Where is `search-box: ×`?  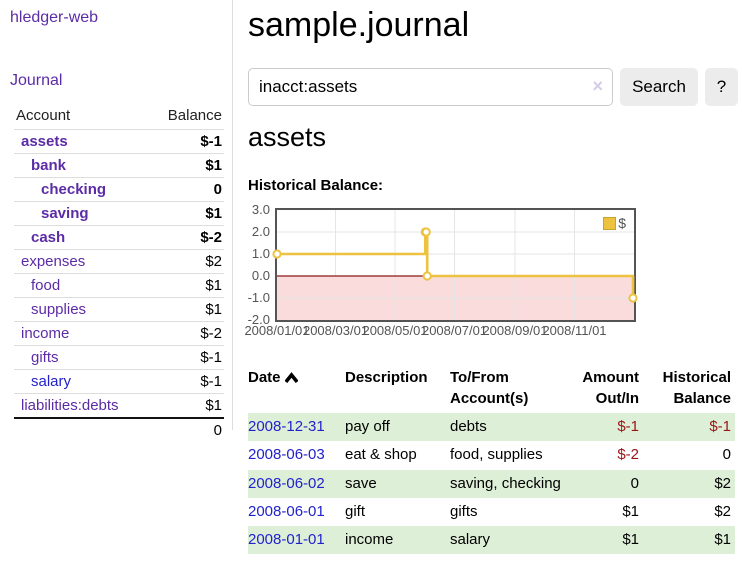
search-box: × is located at coordinates (430, 87).